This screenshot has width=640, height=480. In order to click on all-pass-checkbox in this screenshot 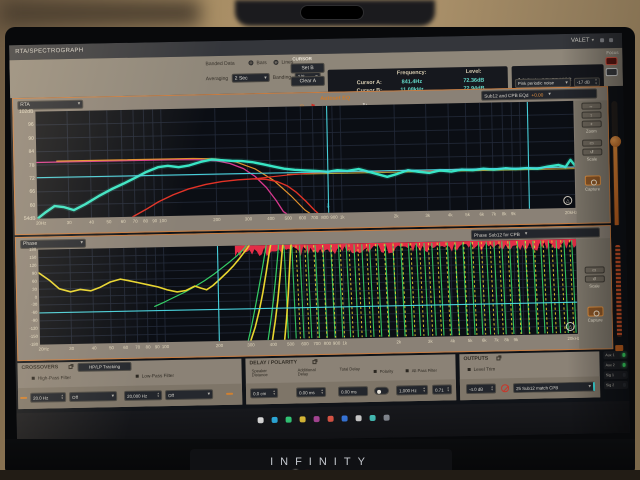, I will do `click(407, 371)`.